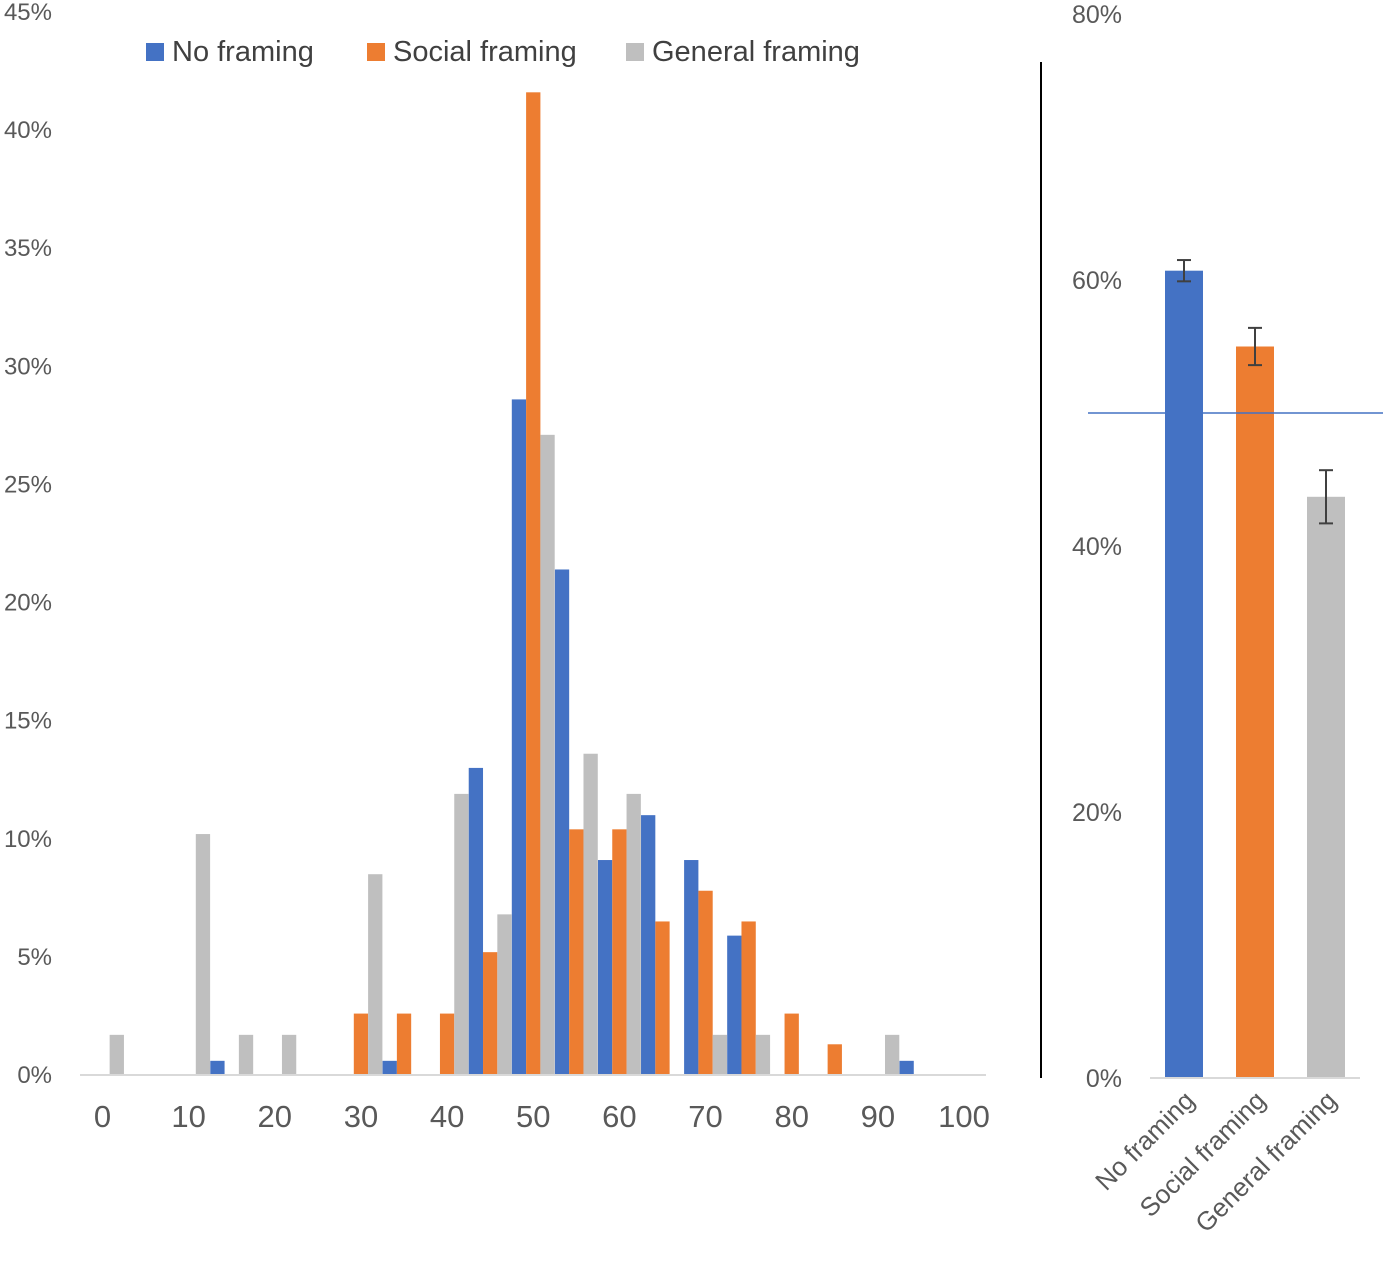 Image resolution: width=1383 pixels, height=1270 pixels. Describe the element at coordinates (1255, 712) in the screenshot. I see `bar-social-framing` at that location.